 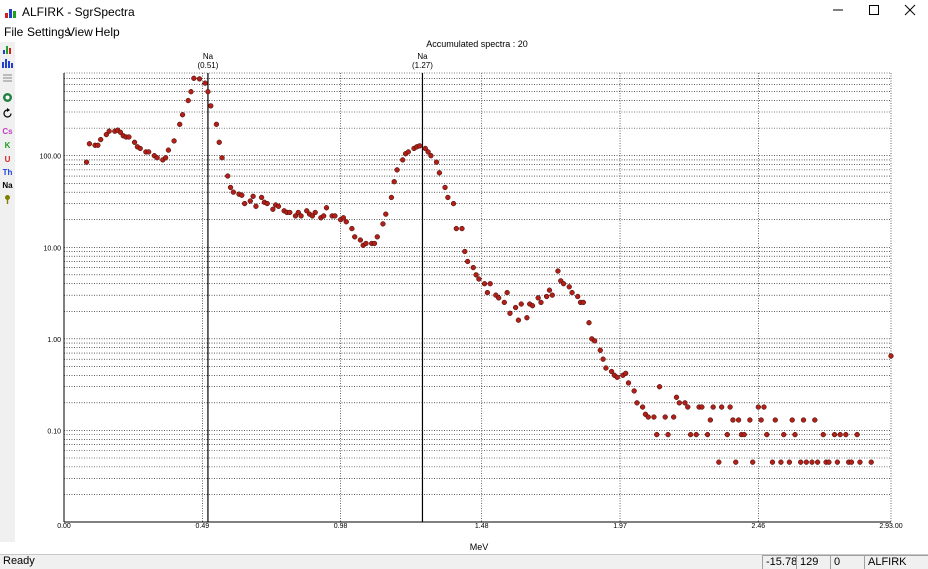 What do you see at coordinates (54, 431) in the screenshot?
I see `y-tick-label: 0.10` at bounding box center [54, 431].